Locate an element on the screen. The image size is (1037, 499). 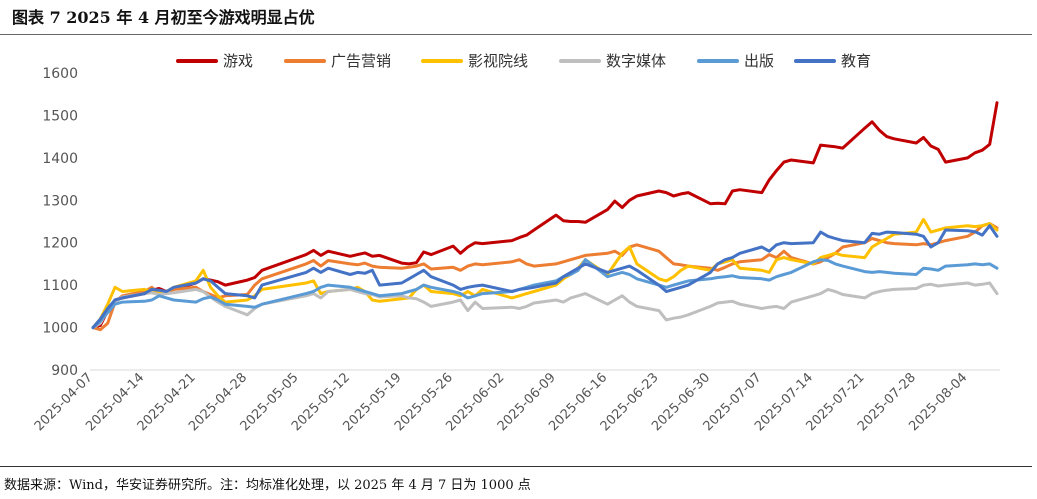
y-tick-label: 1100 is located at coordinates (60, 286).